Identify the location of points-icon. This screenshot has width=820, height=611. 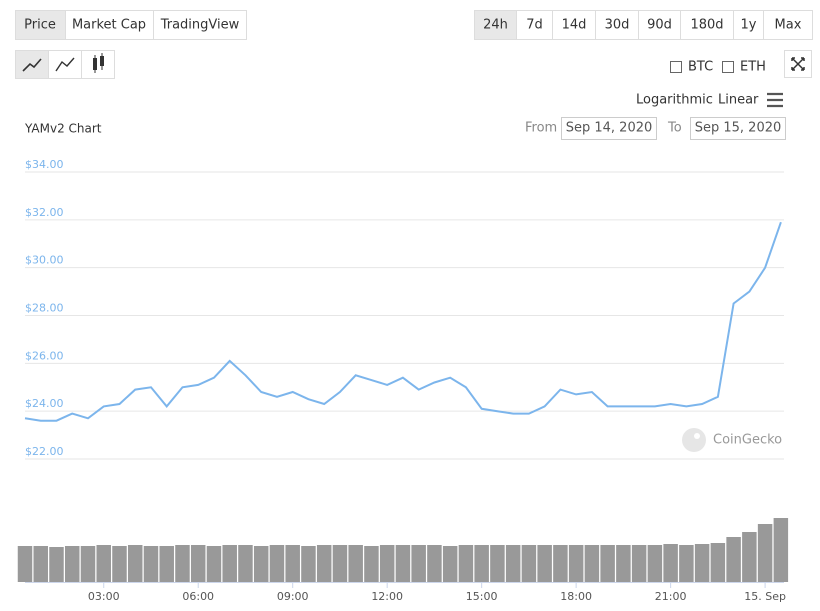
(65, 64).